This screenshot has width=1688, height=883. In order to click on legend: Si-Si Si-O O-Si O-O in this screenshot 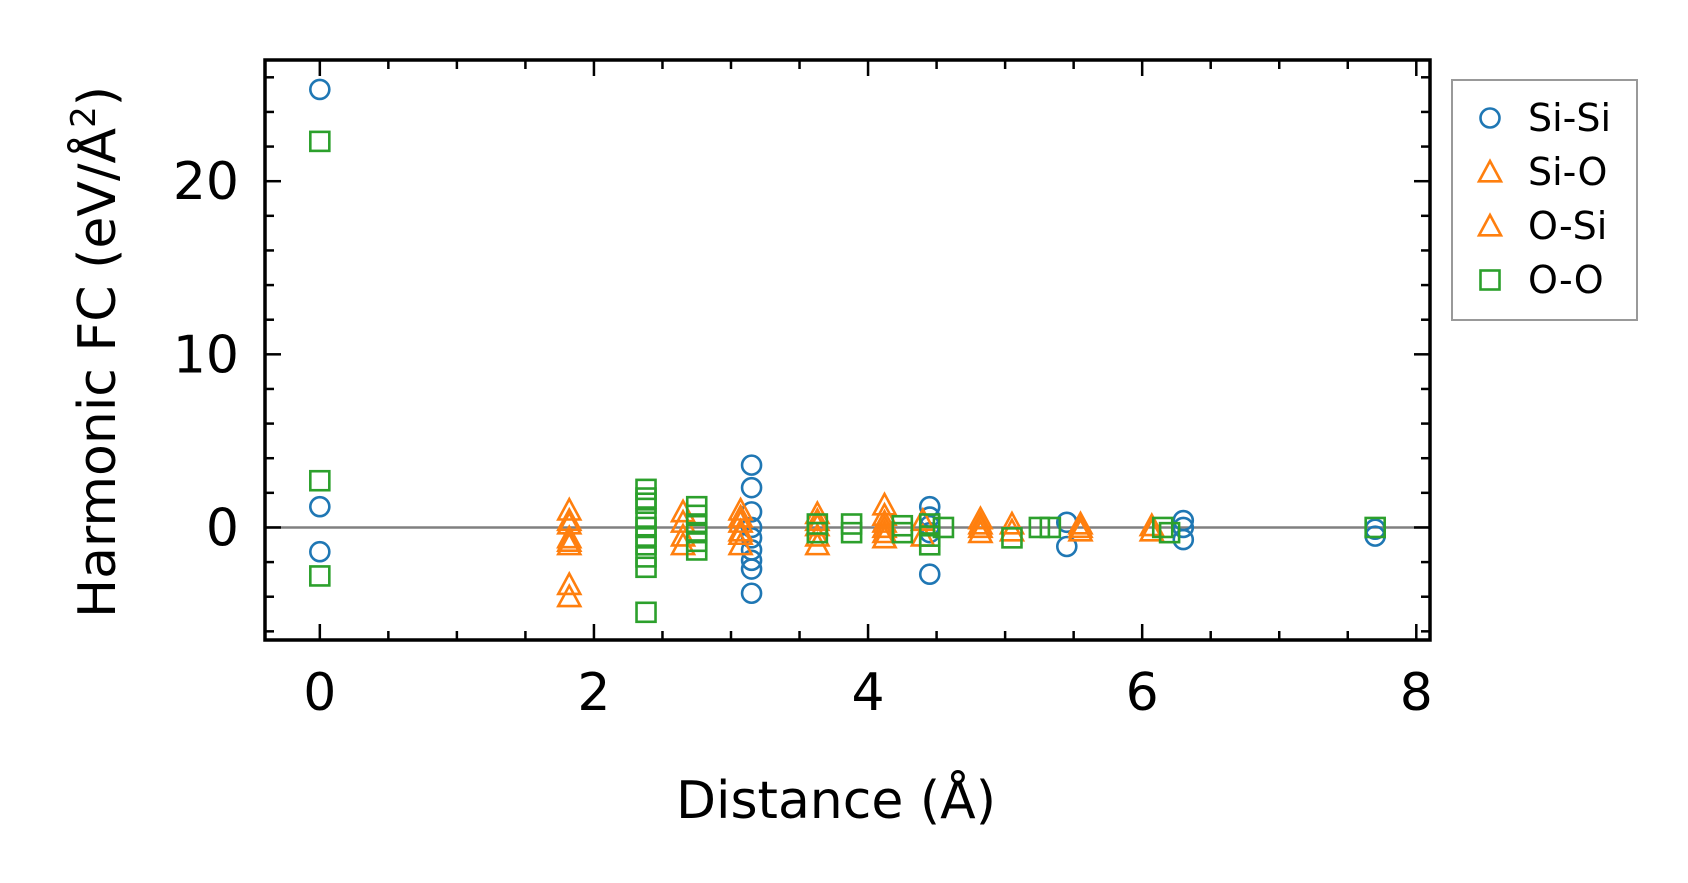, I will do `click(1544, 200)`.